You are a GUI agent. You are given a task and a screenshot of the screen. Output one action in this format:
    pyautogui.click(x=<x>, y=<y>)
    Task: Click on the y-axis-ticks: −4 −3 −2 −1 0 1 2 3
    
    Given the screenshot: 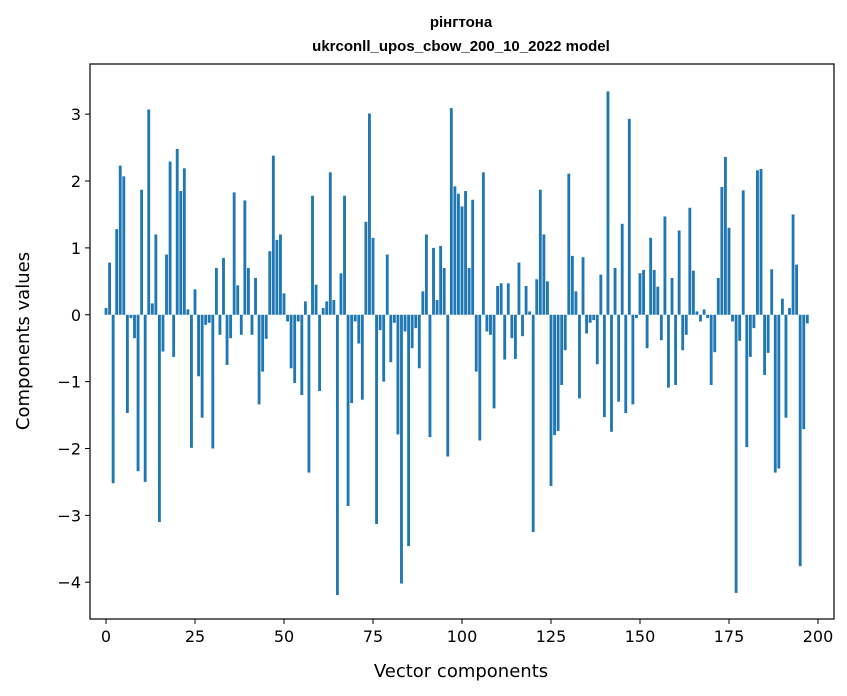 What is the action you would take?
    pyautogui.click(x=73, y=348)
    